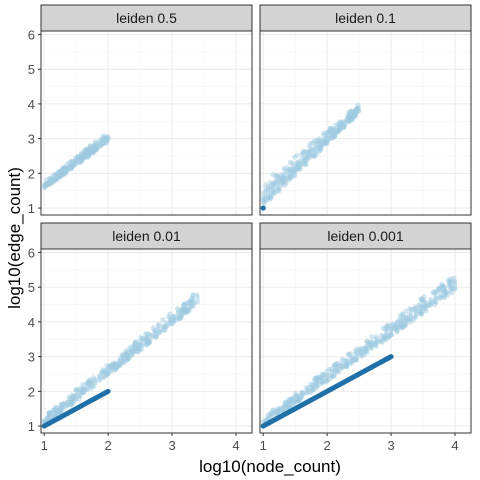 The image size is (480, 480). What do you see at coordinates (270, 466) in the screenshot?
I see `x-axis-title: log10(node_count)` at bounding box center [270, 466].